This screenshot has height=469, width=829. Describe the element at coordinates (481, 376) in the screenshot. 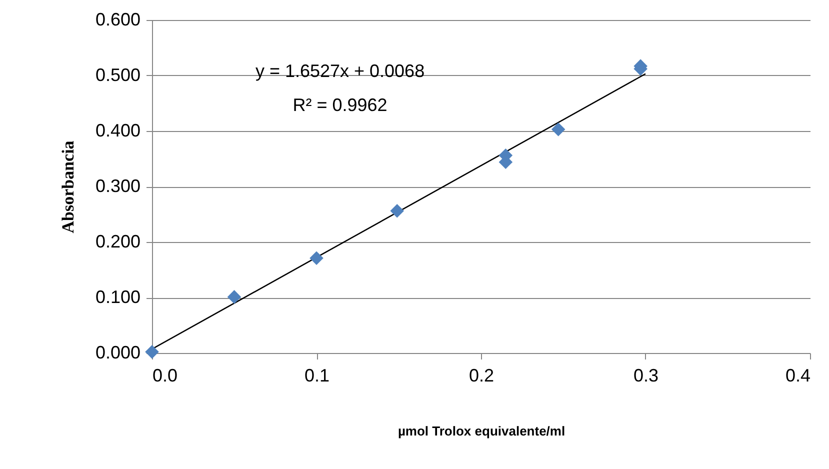

I see `x-tick-label: 0.2` at that location.